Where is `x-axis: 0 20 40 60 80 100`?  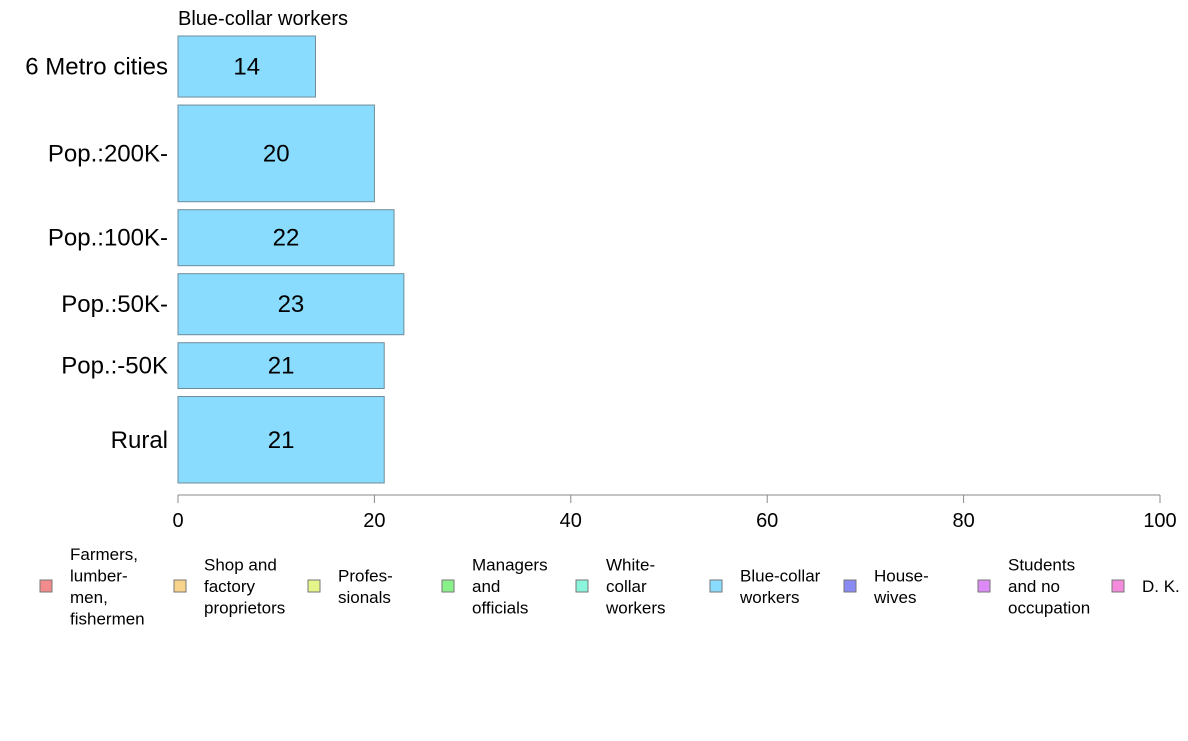
x-axis: 0 20 40 60 80 100 is located at coordinates (674, 513).